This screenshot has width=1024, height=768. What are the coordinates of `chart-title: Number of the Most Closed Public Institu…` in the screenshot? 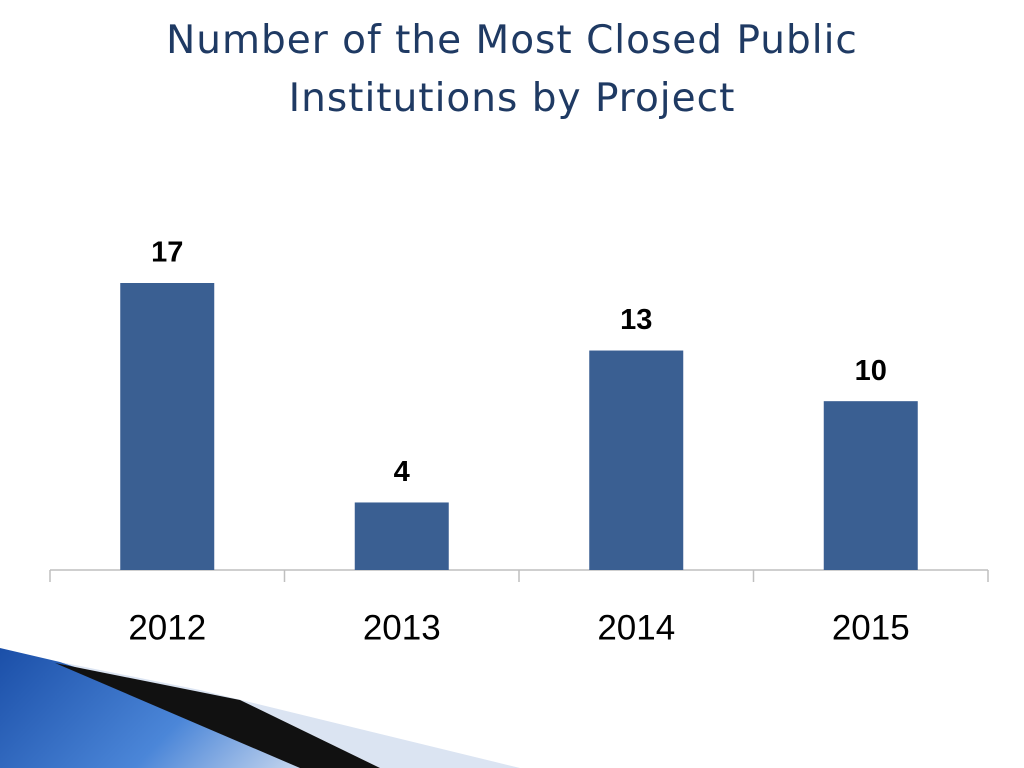 It's located at (512, 69).